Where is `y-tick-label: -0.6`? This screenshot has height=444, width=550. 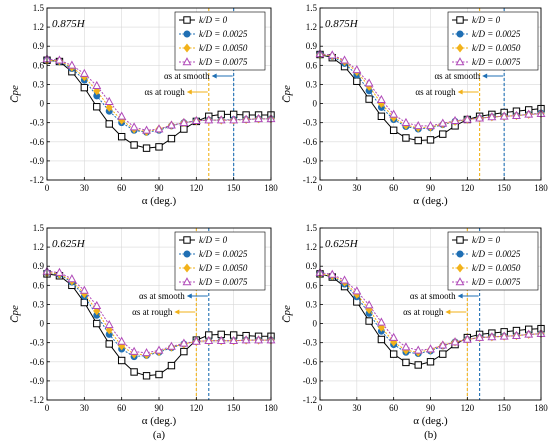 y-tick-label: -0.6 is located at coordinates (310, 142).